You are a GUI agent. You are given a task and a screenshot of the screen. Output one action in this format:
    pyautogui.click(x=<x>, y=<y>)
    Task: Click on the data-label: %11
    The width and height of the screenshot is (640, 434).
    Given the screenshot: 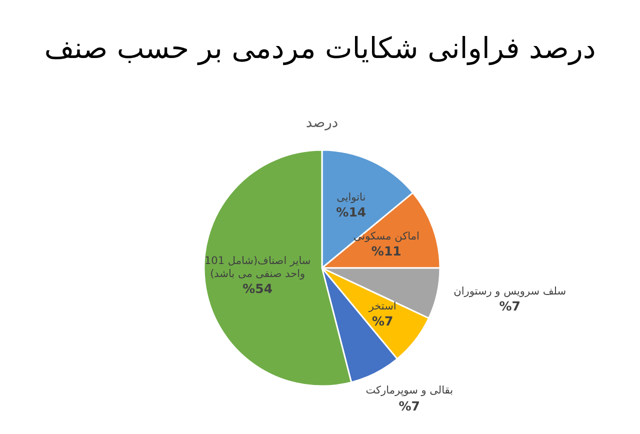 What is the action you would take?
    pyautogui.click(x=386, y=252)
    